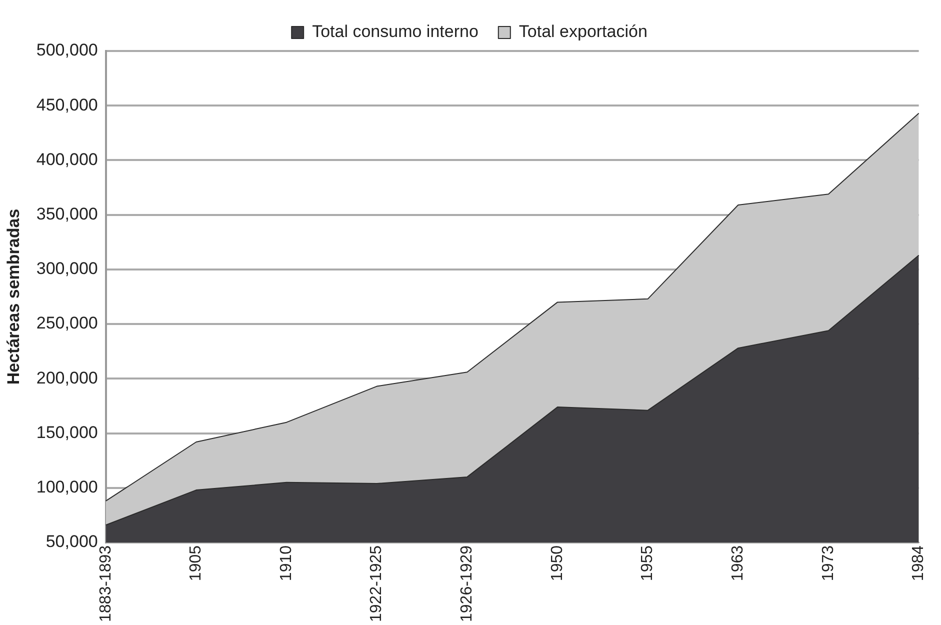  What do you see at coordinates (67, 159) in the screenshot?
I see `y-tick-label: 400,000` at bounding box center [67, 159].